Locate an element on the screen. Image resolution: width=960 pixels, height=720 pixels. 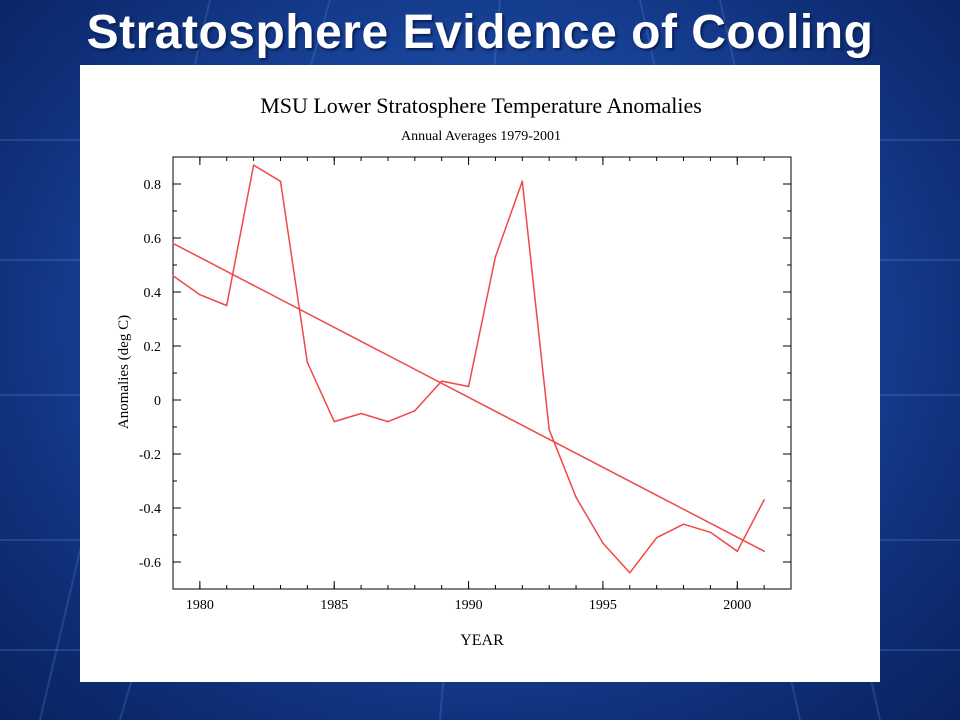
x-tick-label: 1990 is located at coordinates (469, 605).